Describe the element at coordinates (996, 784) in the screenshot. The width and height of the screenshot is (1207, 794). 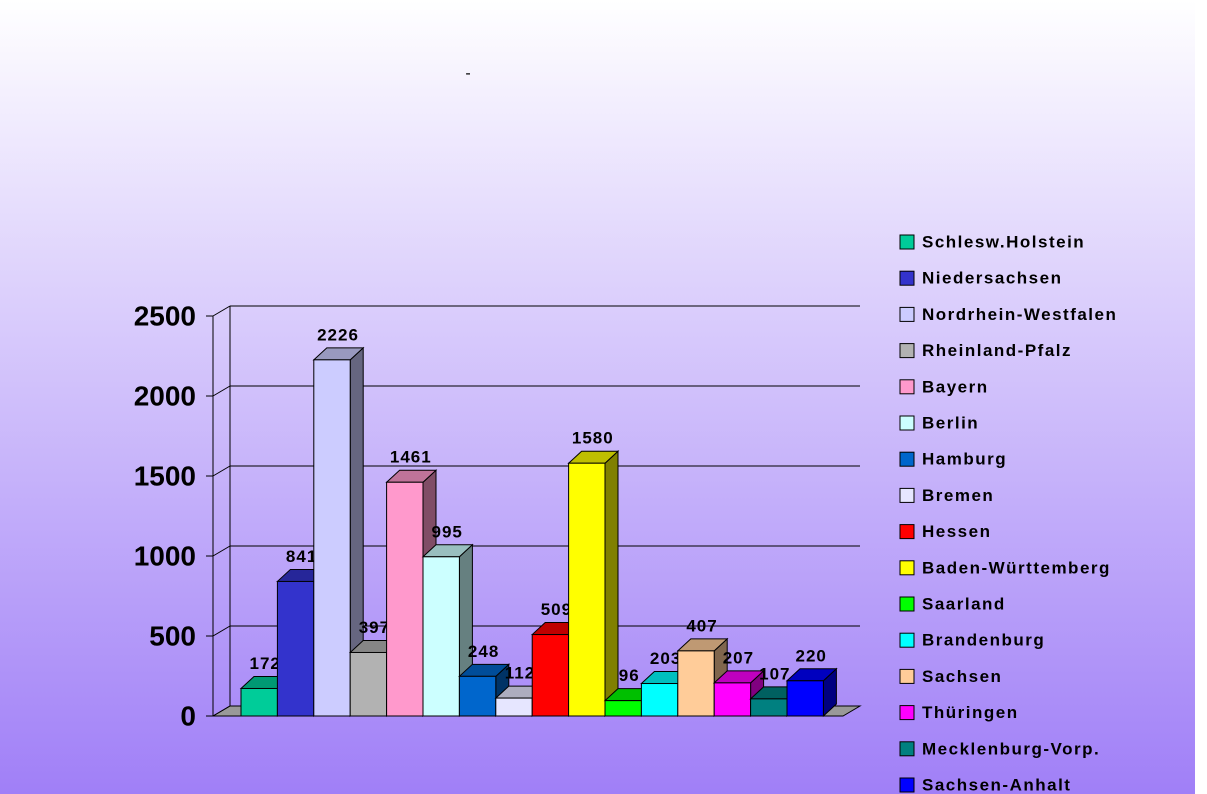
I see `legend-label: Sachsen-Anhalt` at that location.